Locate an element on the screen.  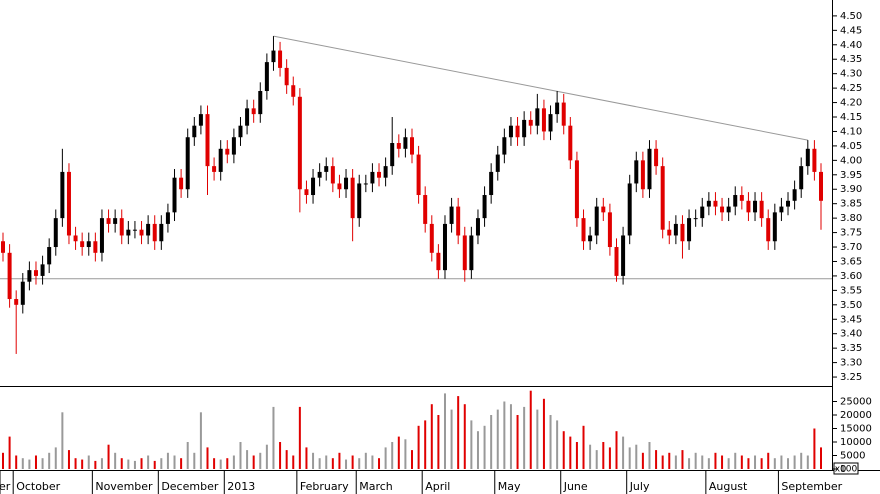
x-tick-label: November is located at coordinates (124, 486).